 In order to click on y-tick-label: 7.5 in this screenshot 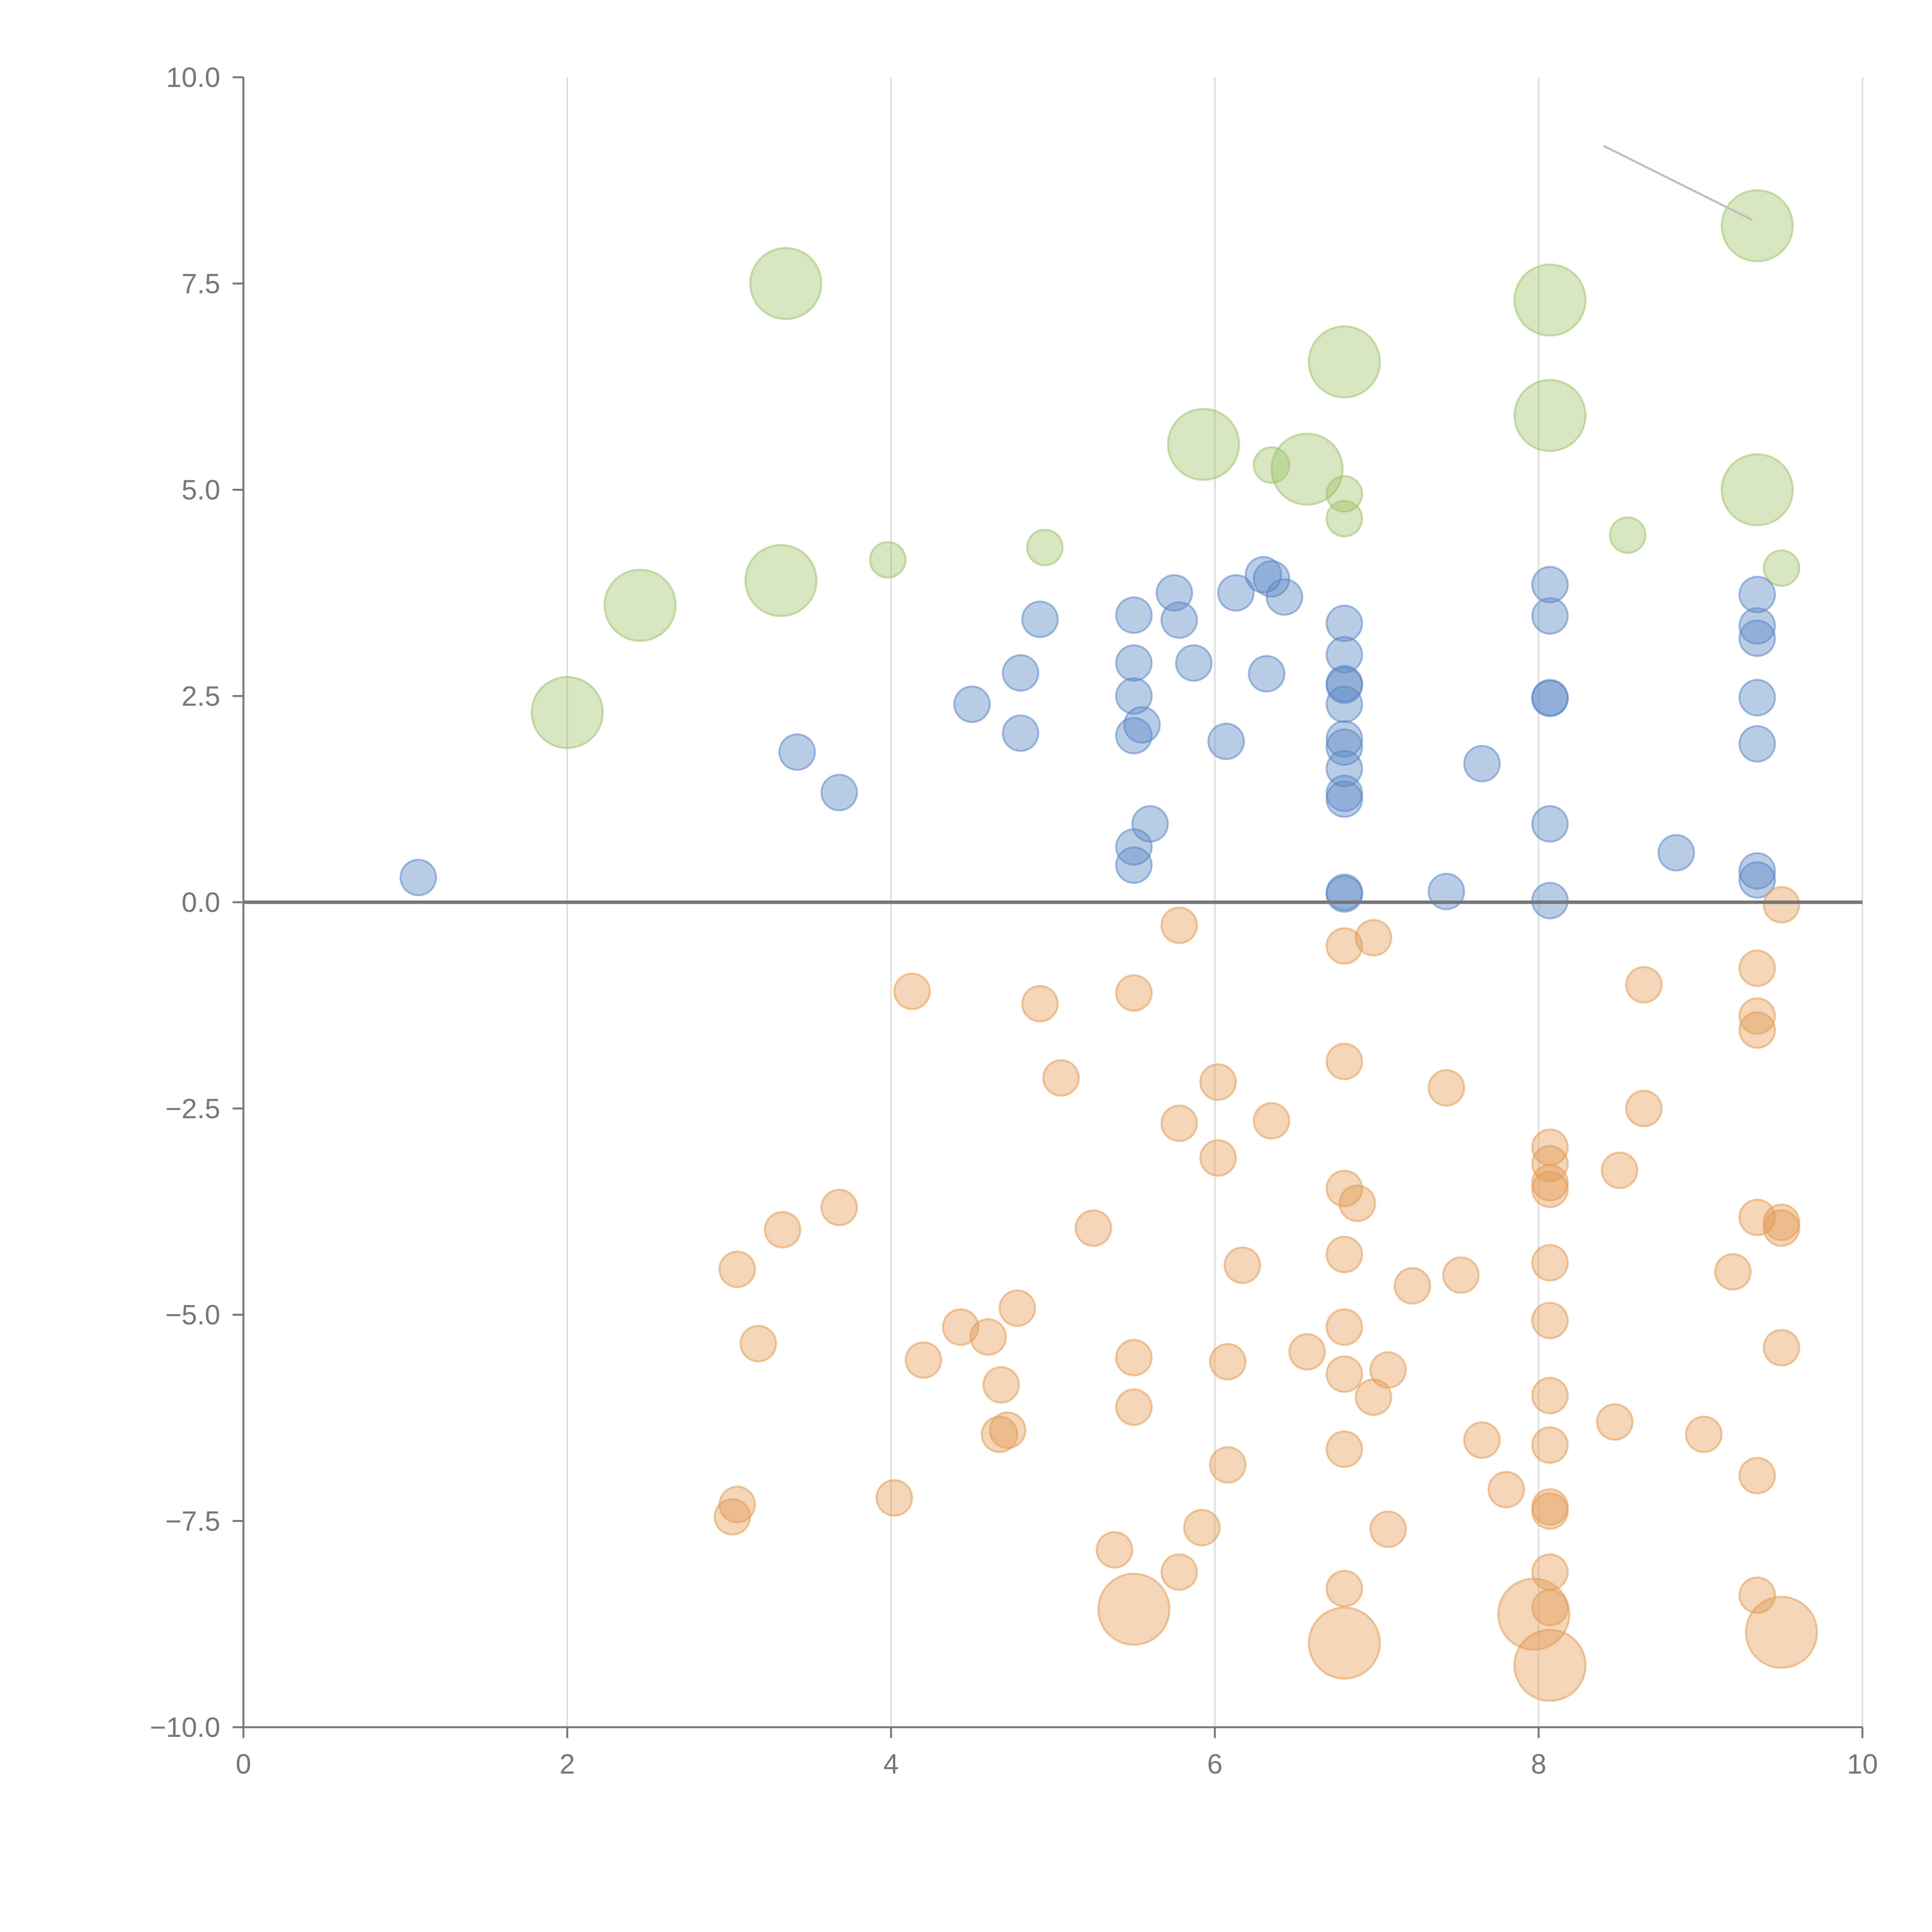, I will do `click(201, 284)`.